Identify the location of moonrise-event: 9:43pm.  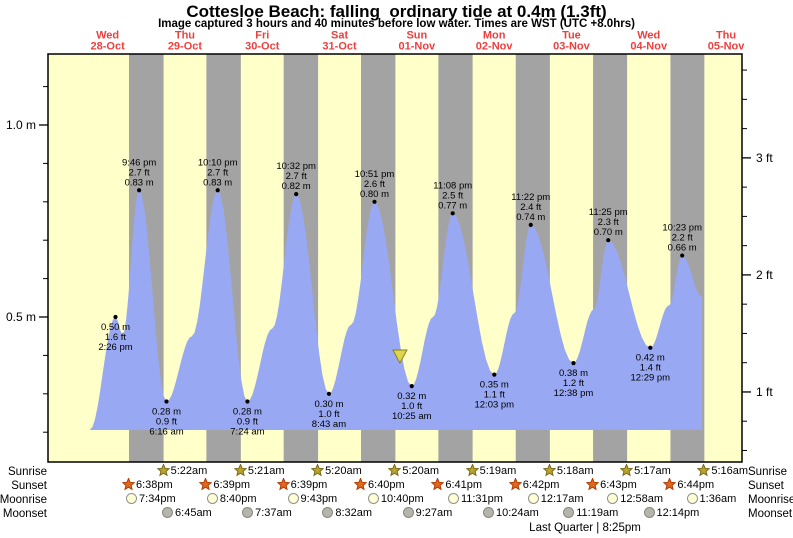
(312, 498).